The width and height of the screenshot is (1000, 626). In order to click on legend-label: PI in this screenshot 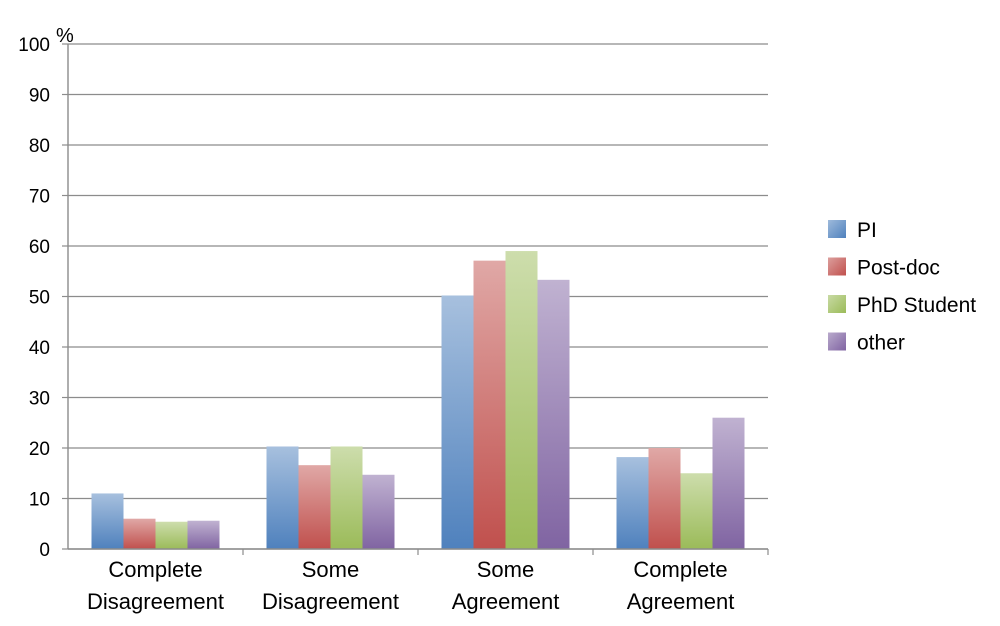, I will do `click(867, 230)`.